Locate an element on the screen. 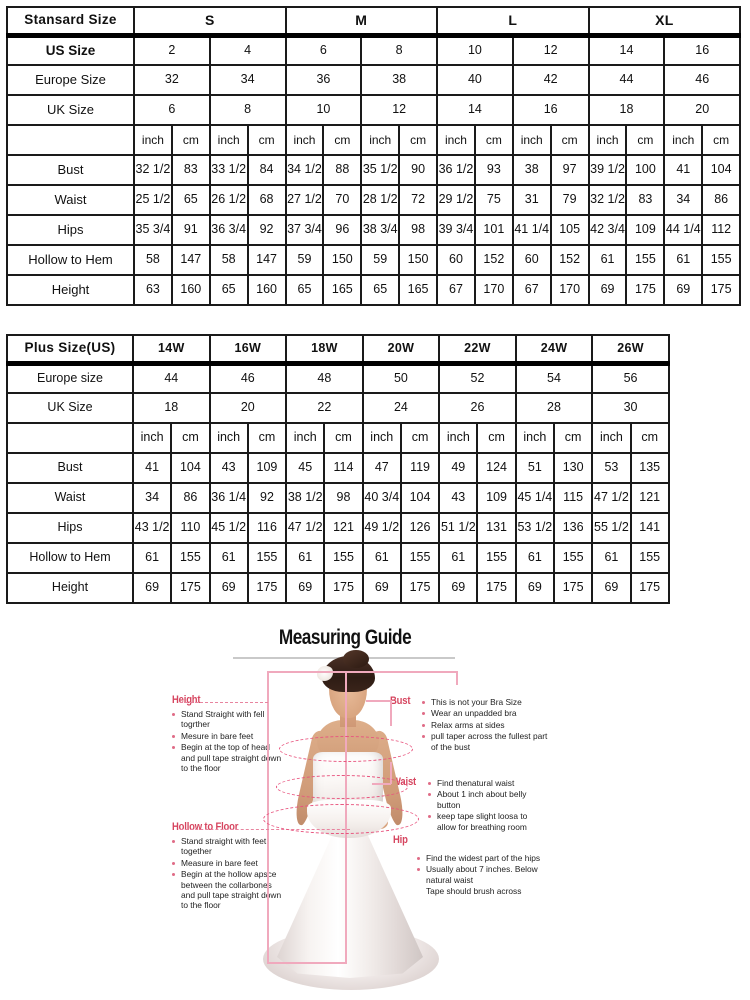  cell: 37 3/4 is located at coordinates (304, 230).